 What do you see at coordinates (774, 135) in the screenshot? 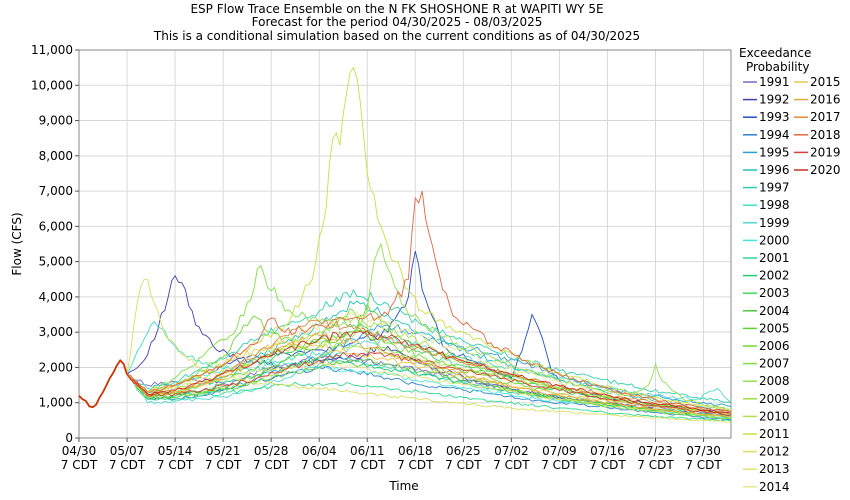
I see `legend-label-1994: 1994` at bounding box center [774, 135].